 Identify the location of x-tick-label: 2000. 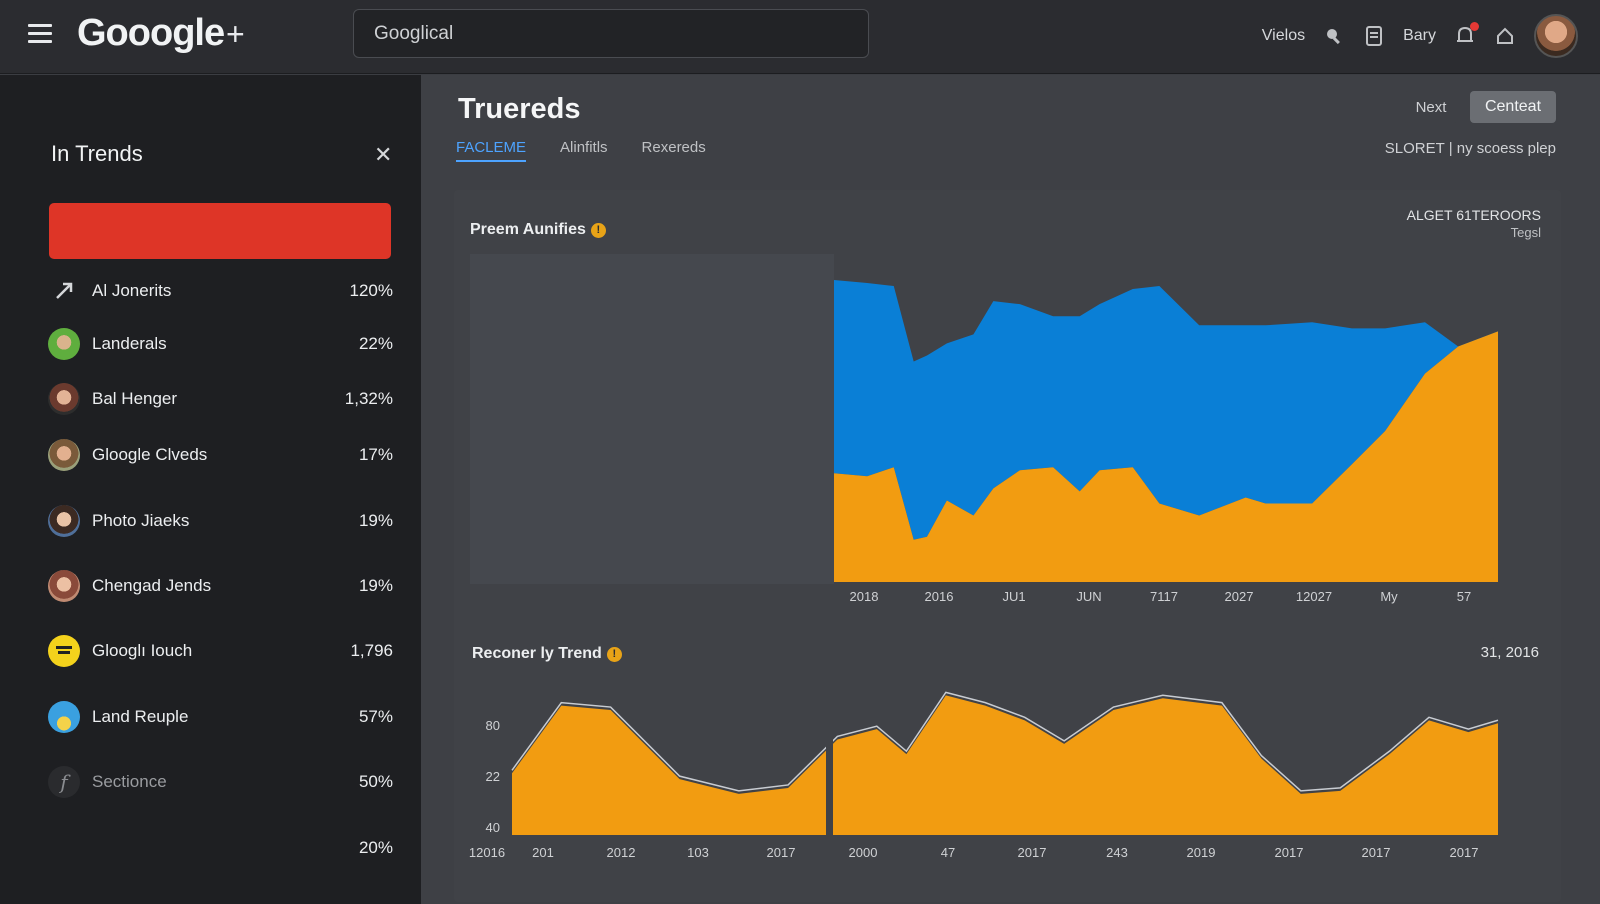
(863, 852).